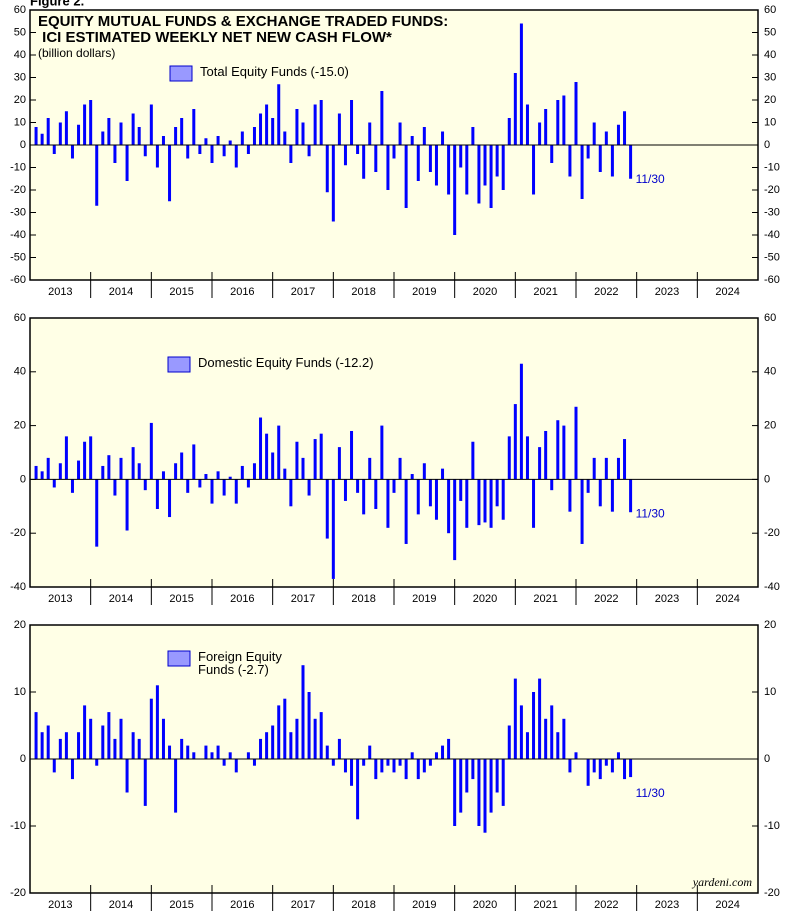  What do you see at coordinates (60, 292) in the screenshot?
I see `x-tick-label: 2013` at bounding box center [60, 292].